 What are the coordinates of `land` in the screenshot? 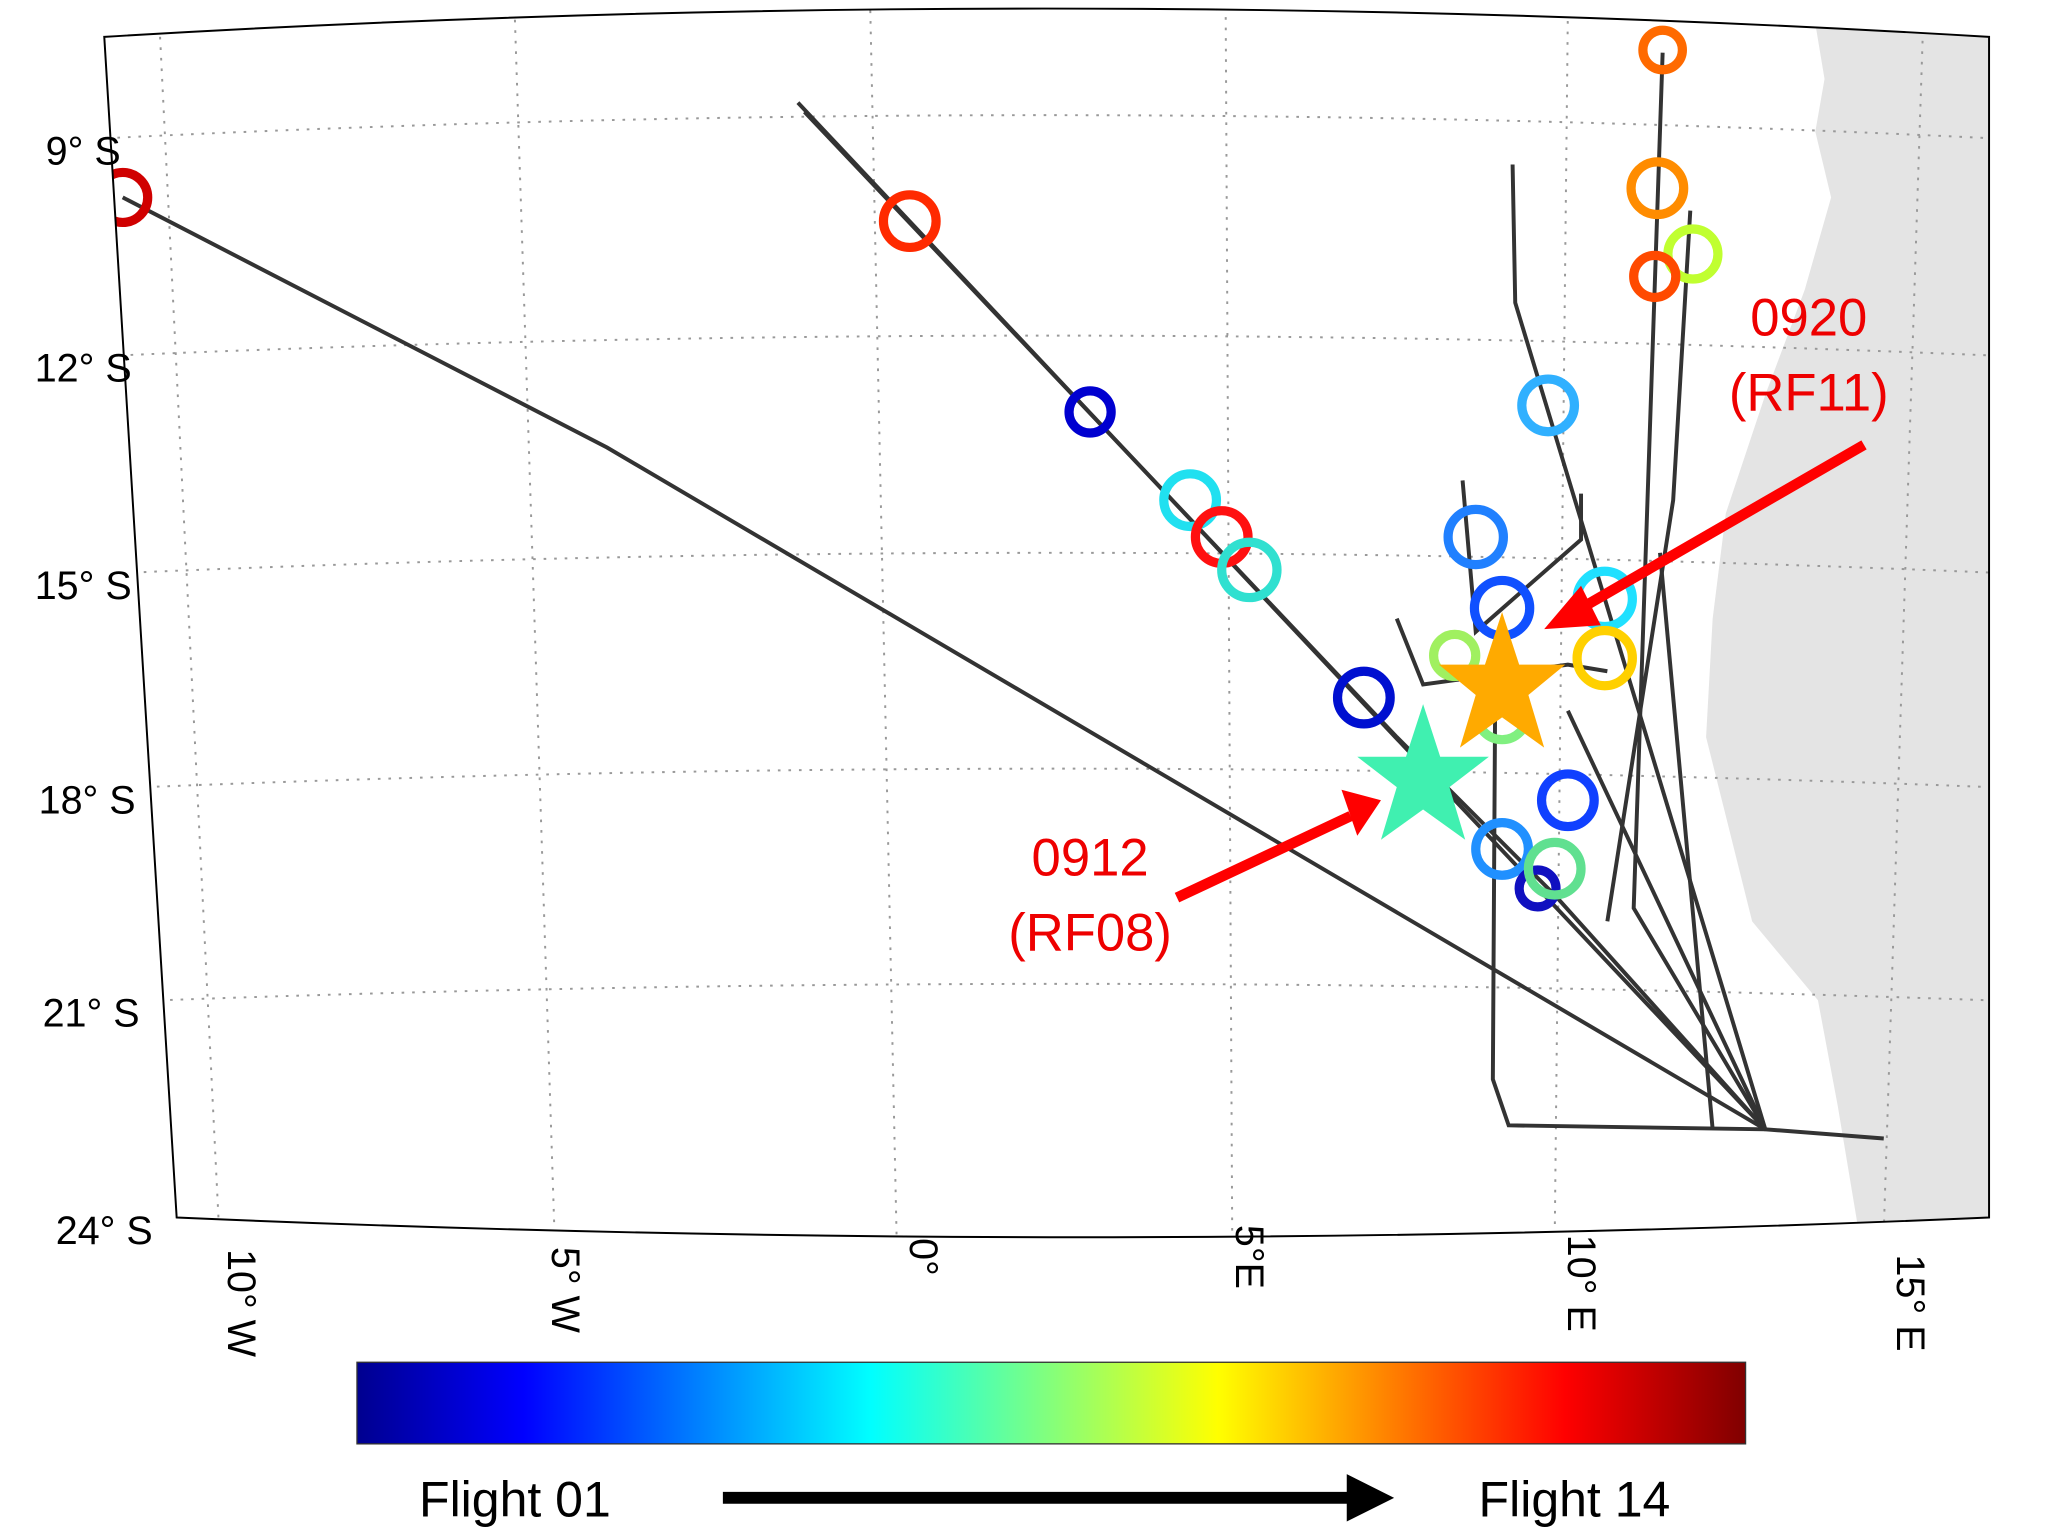 It's located at (1848, 616).